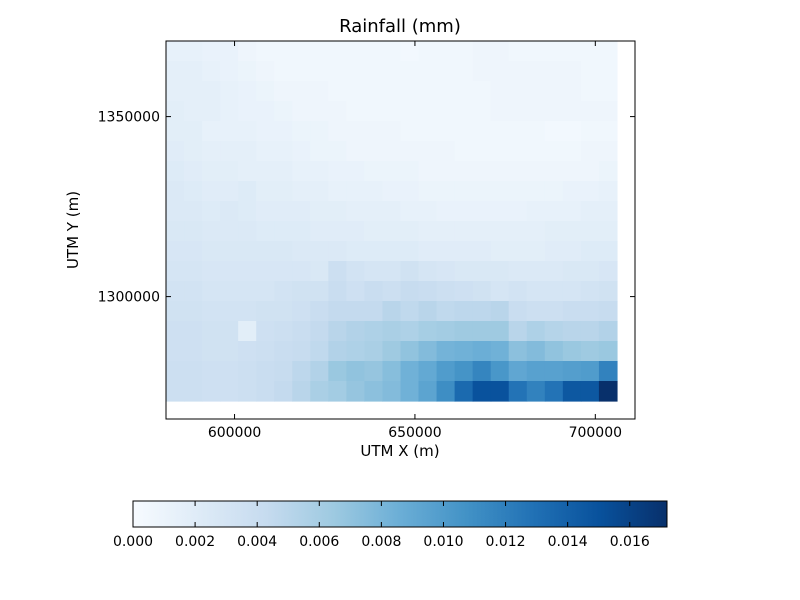  I want to click on y-axis-label: UTM Y (m), so click(73, 230).